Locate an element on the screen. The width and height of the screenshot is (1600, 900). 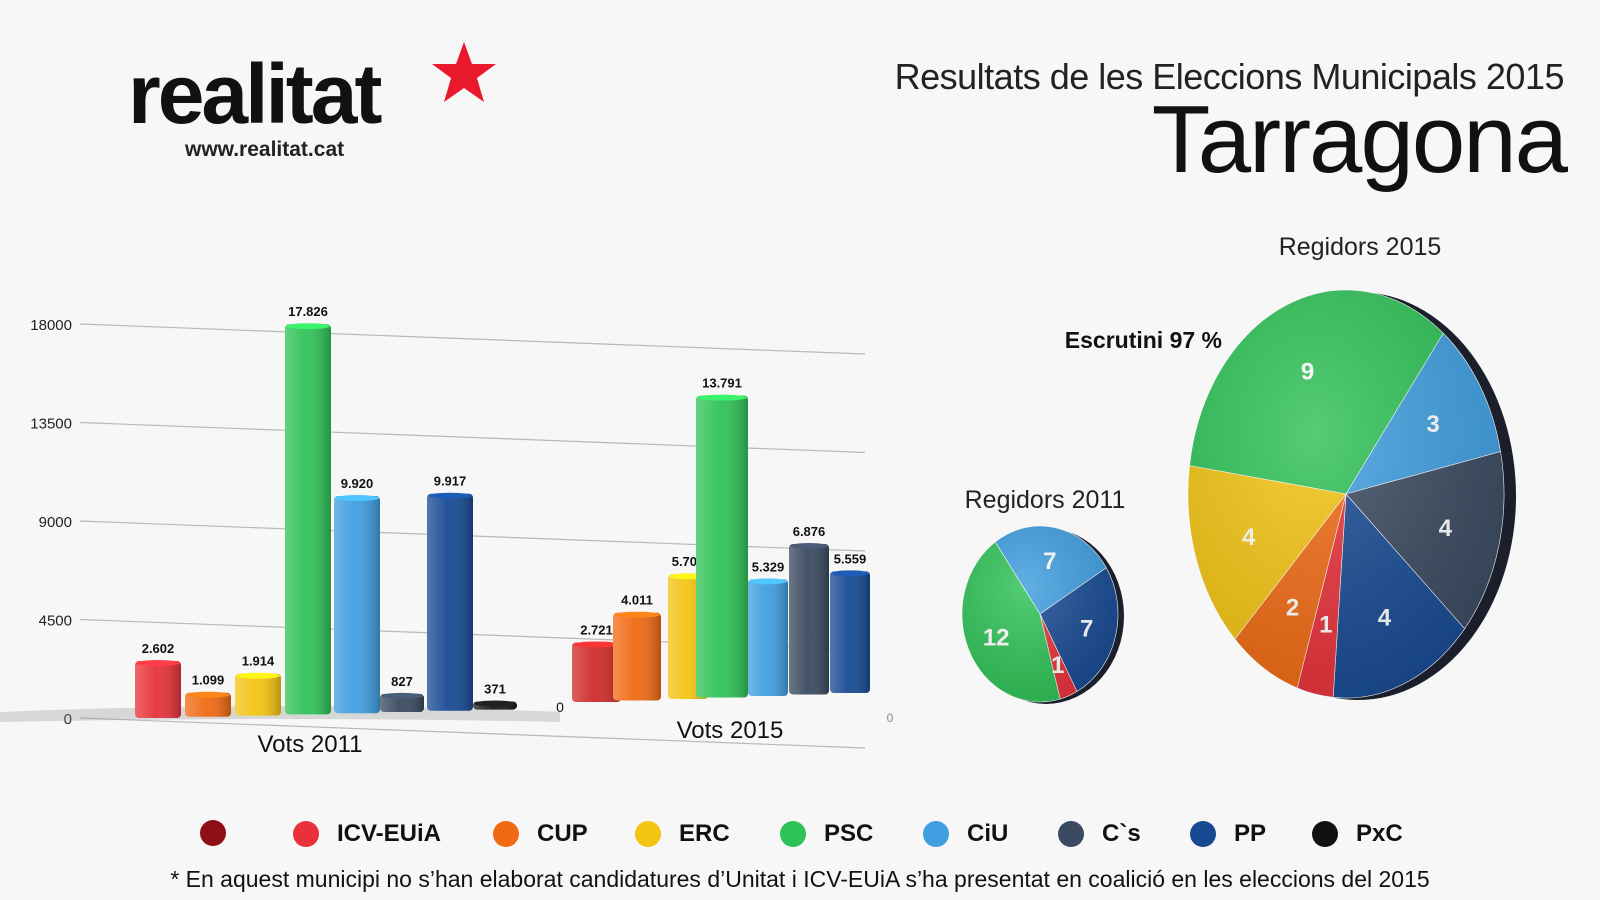
bar: 5.559 is located at coordinates (850, 622).